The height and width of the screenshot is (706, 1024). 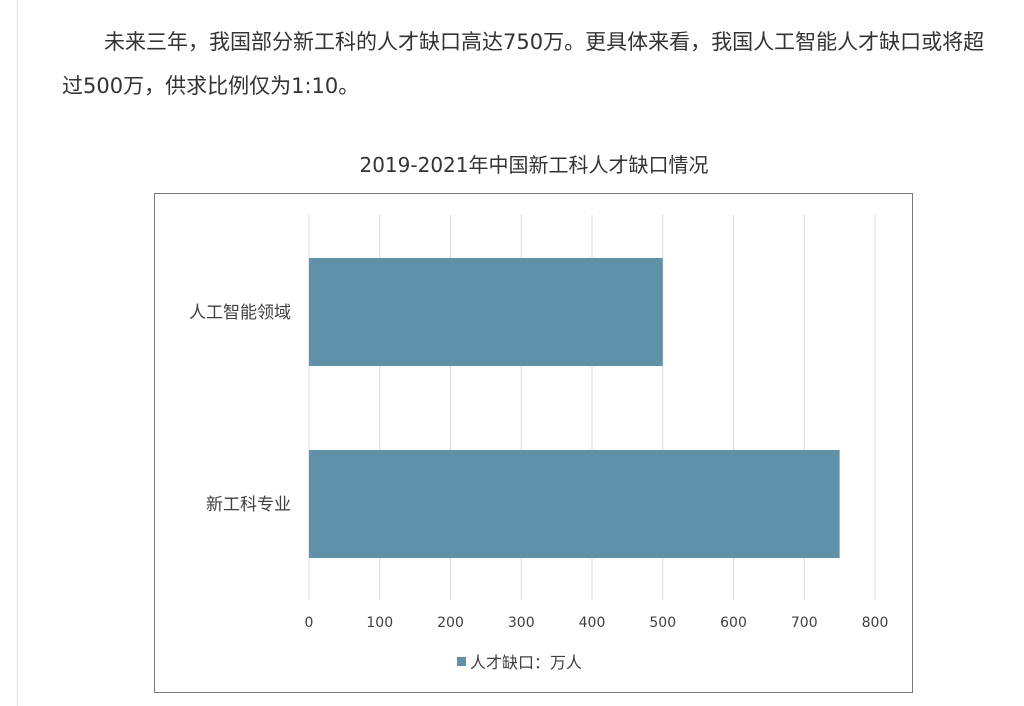 What do you see at coordinates (875, 623) in the screenshot?
I see `x-tick-label: 800` at bounding box center [875, 623].